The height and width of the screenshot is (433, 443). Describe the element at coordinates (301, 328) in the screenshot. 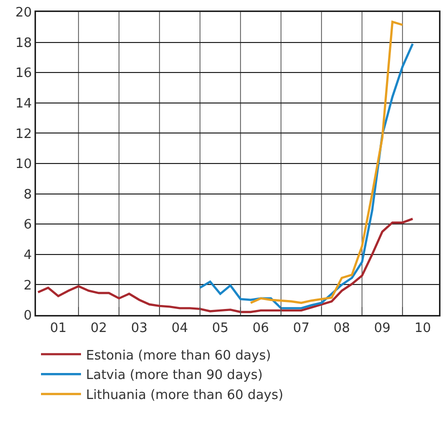

I see `x-tick-label: 07` at that location.